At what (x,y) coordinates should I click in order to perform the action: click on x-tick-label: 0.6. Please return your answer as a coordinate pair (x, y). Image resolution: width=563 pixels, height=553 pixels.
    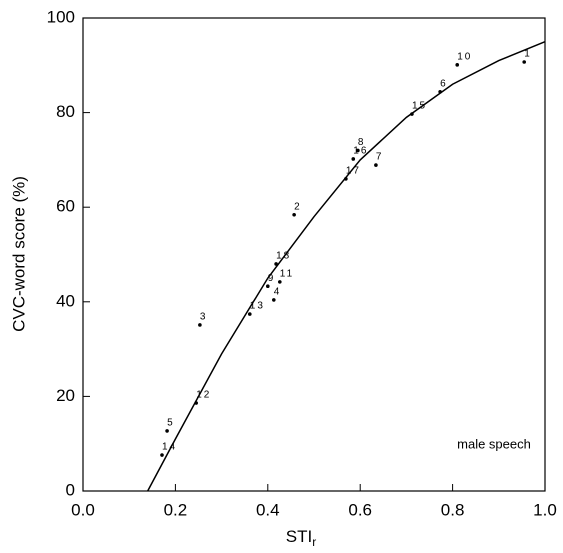
    Looking at the image, I should click on (360, 509).